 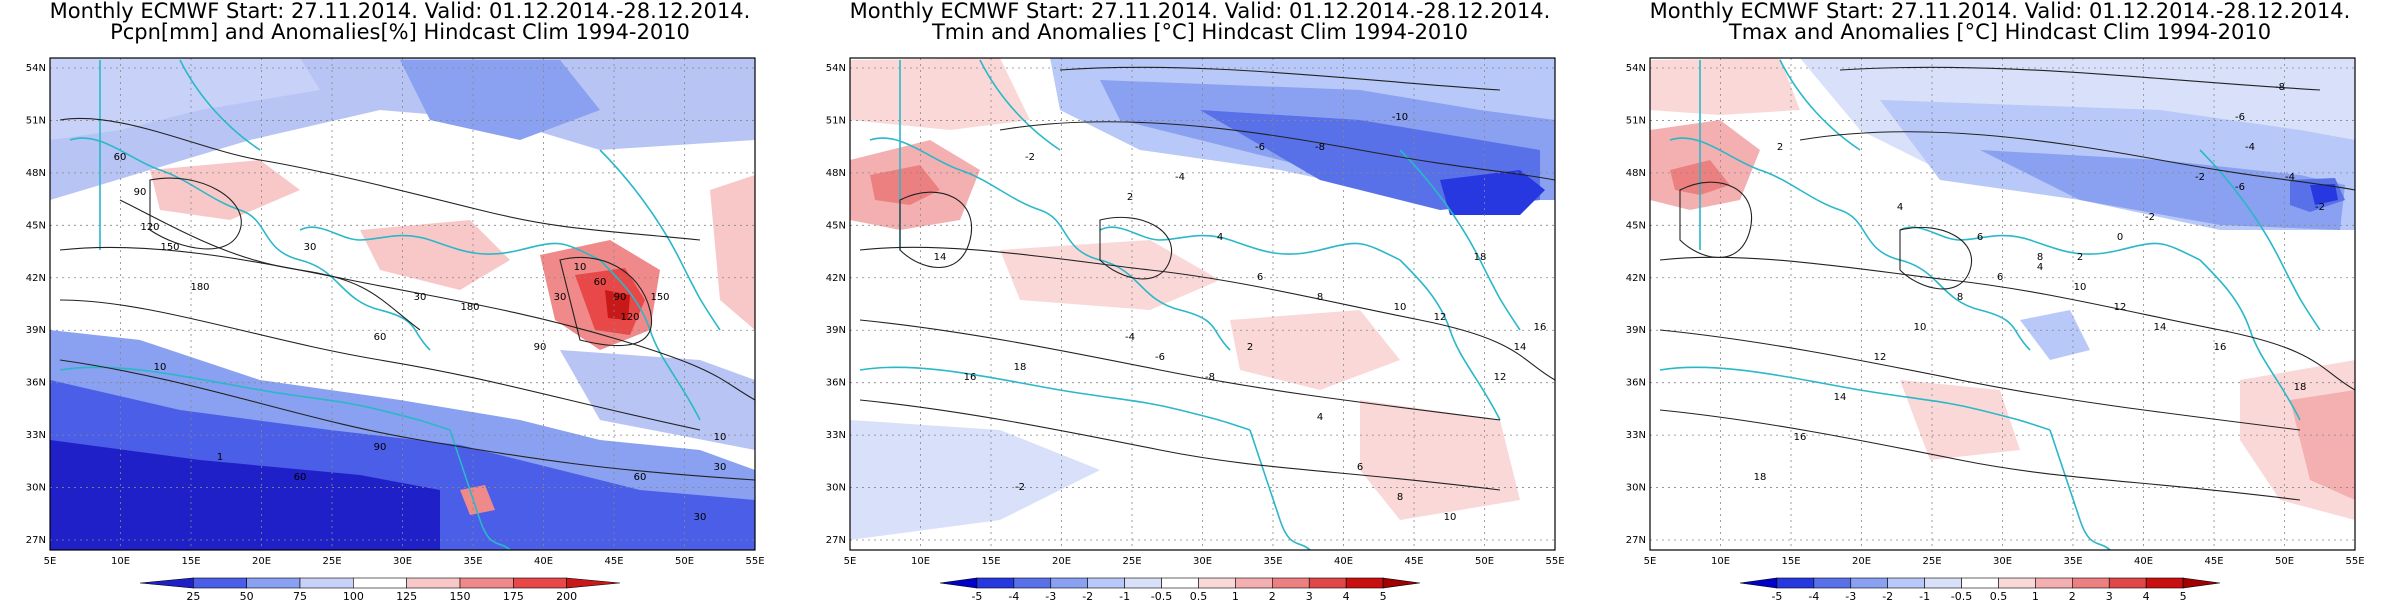 I want to click on contour-label: 180, so click(x=199, y=287).